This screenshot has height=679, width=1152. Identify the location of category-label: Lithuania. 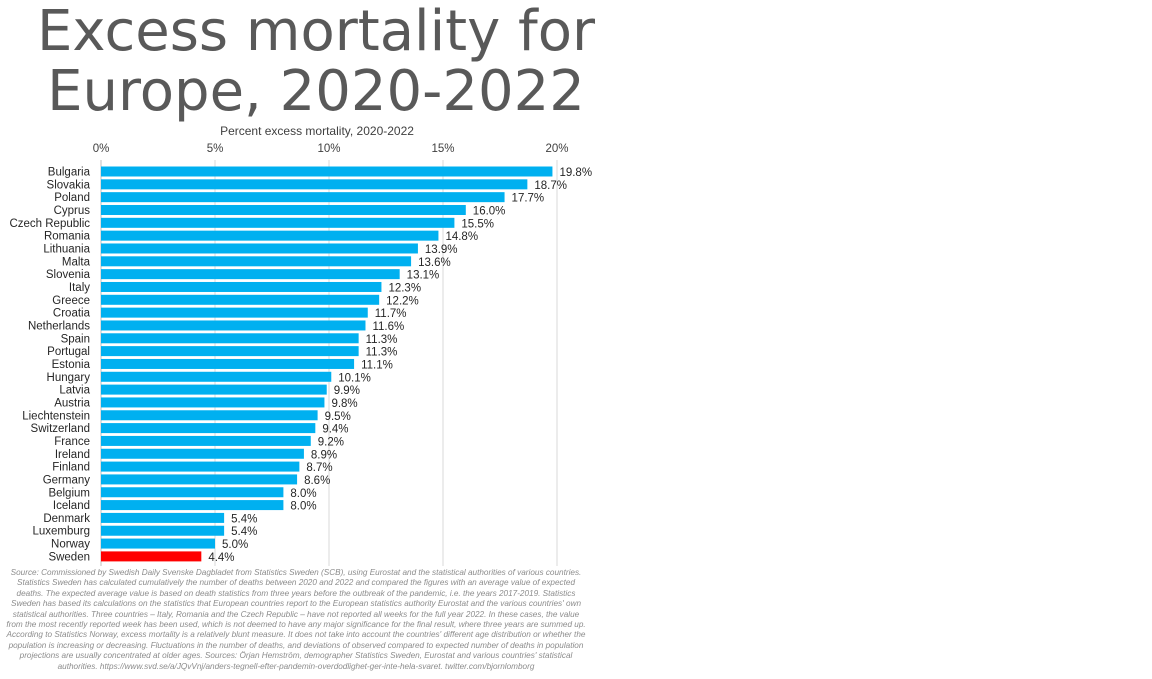
(66, 249).